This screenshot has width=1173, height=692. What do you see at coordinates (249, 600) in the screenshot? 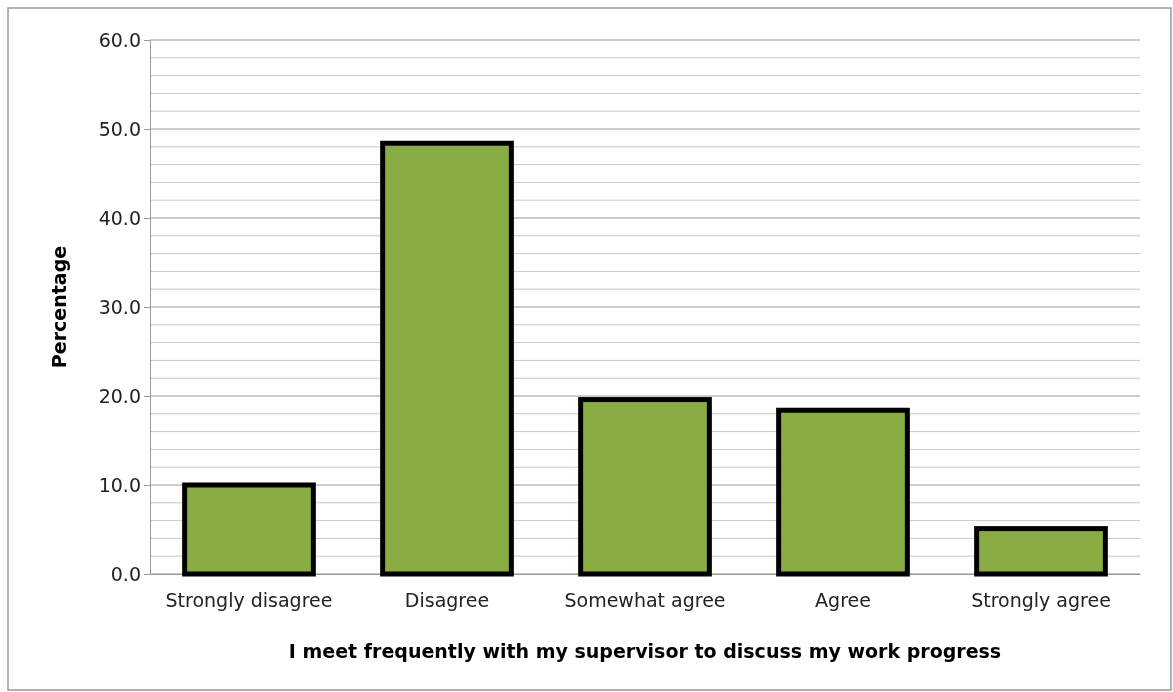
I see `x-tick-label: Strongly disagree` at bounding box center [249, 600].